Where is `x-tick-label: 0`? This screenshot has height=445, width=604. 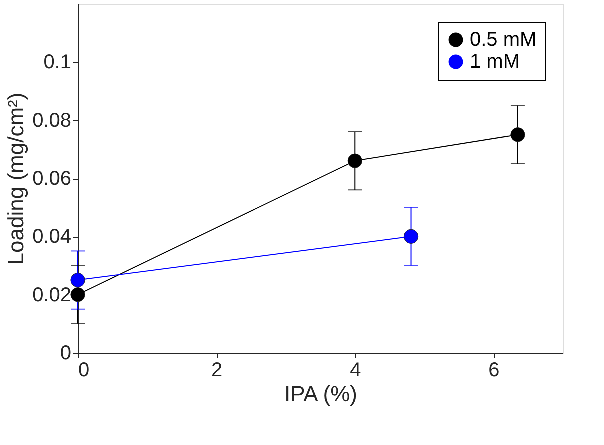
x-tick-label: 0 is located at coordinates (84, 371).